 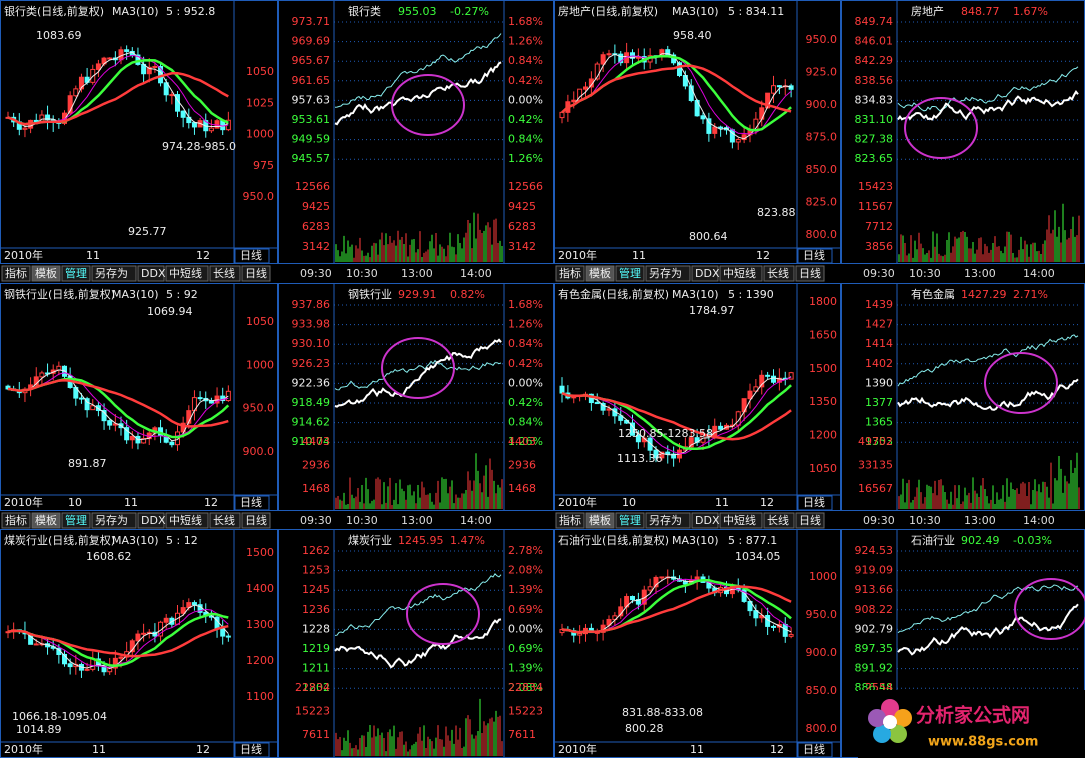 I want to click on price-label: 918.49, so click(x=311, y=402).